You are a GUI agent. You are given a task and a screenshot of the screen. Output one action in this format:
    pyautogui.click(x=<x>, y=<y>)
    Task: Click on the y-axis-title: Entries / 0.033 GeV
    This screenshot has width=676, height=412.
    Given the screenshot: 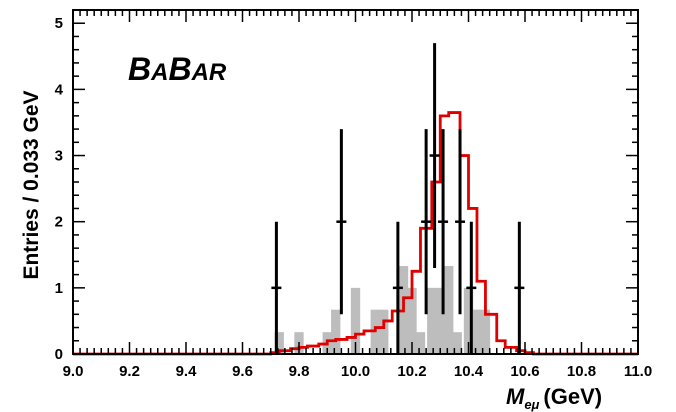 What is the action you would take?
    pyautogui.click(x=31, y=184)
    